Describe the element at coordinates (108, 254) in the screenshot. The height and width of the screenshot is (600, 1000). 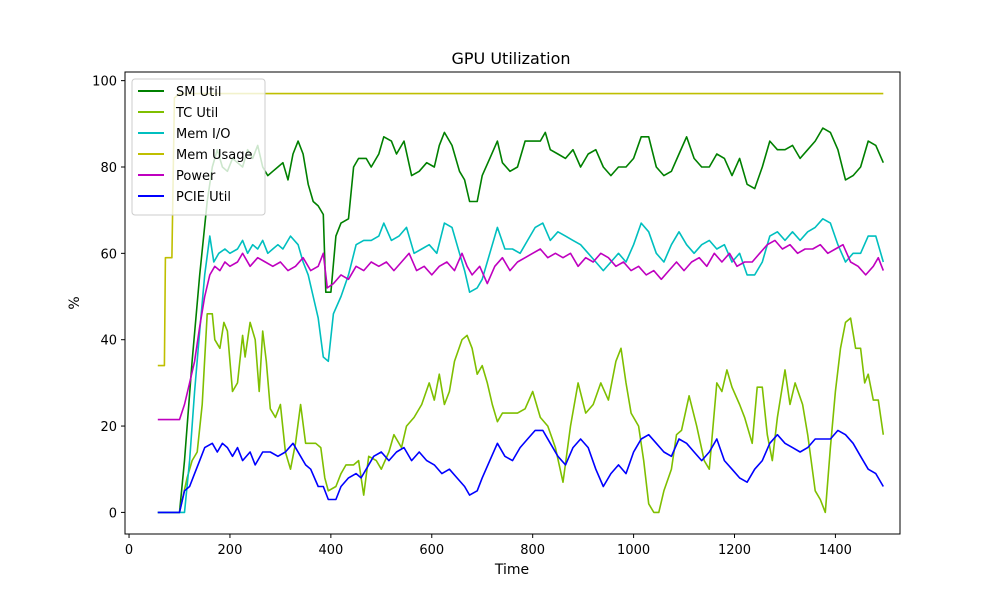
I see `y-tick-label: 60` at that location.